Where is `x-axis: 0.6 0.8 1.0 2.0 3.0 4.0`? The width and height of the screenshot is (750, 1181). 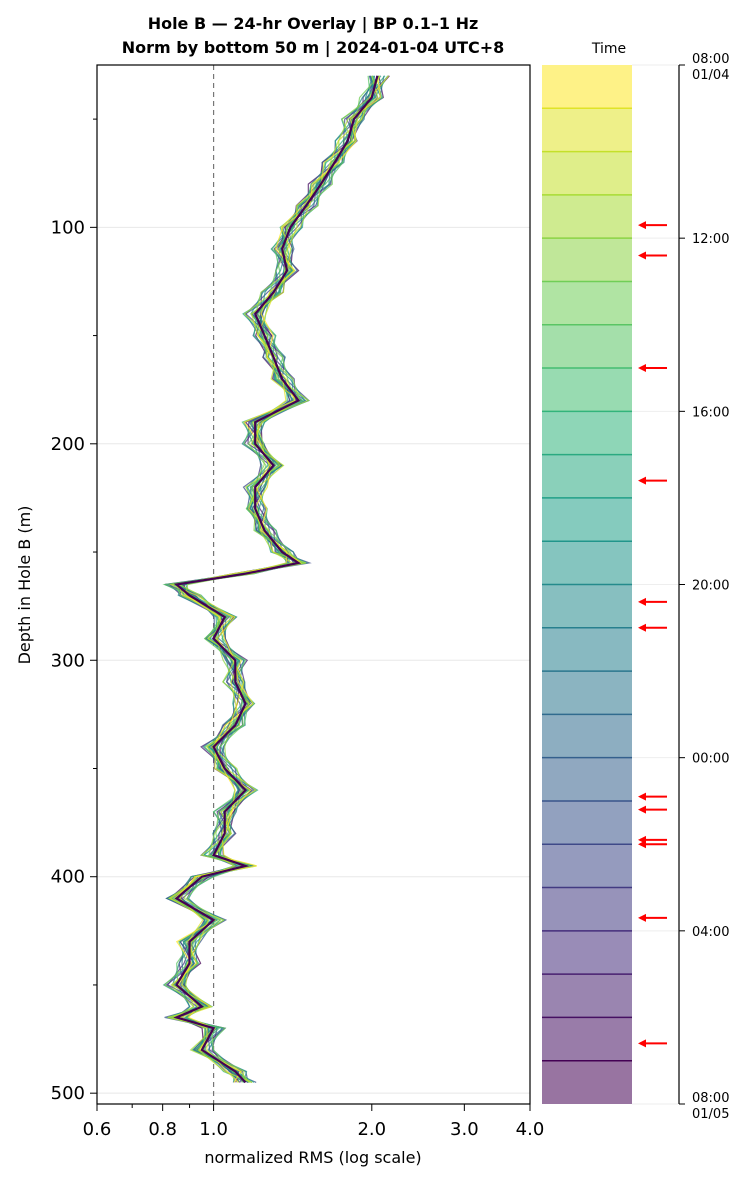
x-axis: 0.6 0.8 1.0 2.0 3.0 4.0 is located at coordinates (314, 1122).